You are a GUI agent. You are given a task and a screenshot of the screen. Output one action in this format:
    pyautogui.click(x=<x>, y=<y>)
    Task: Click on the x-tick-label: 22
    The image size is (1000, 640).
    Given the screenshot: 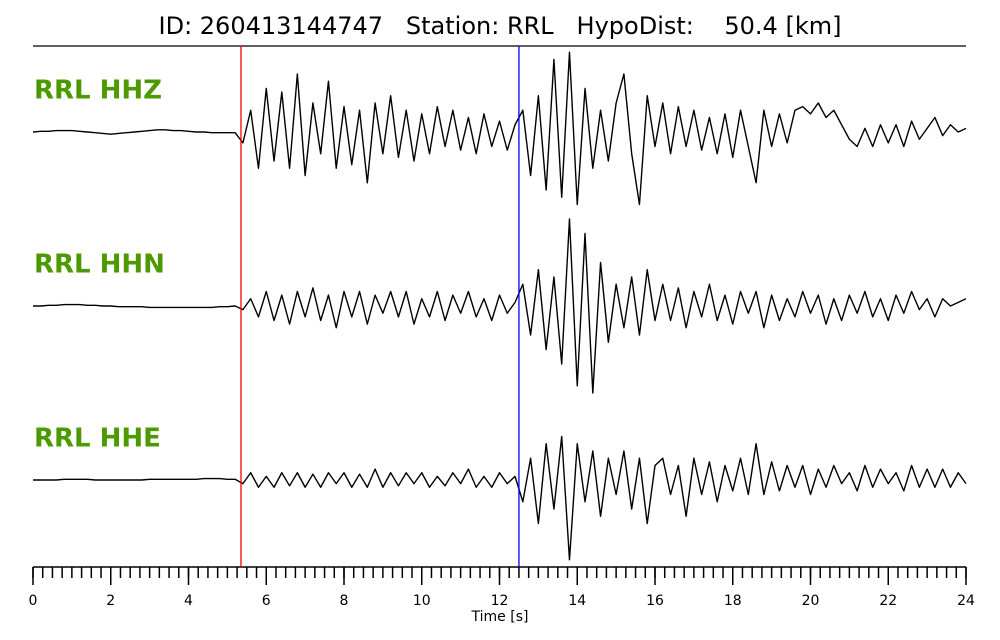 What is the action you would take?
    pyautogui.click(x=888, y=601)
    